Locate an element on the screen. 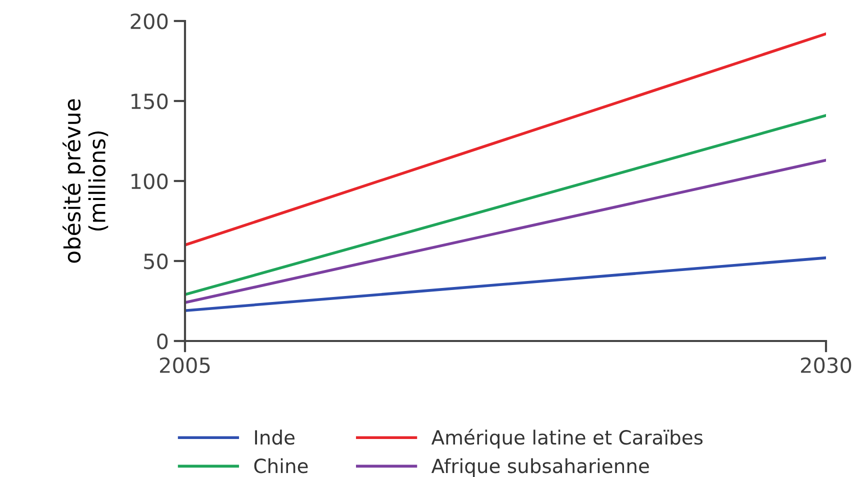  y-tick-label: 0 is located at coordinates (162, 341).